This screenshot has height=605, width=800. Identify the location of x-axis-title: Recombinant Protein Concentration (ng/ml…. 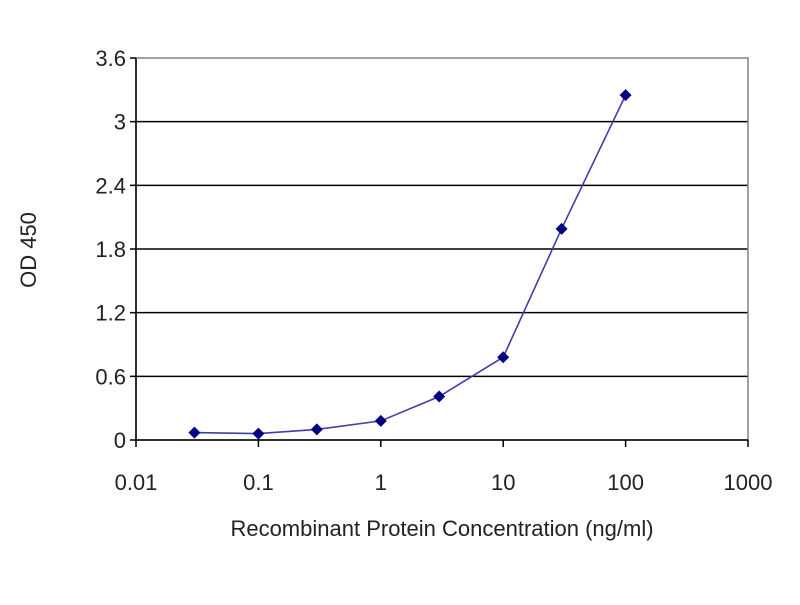
(441, 528).